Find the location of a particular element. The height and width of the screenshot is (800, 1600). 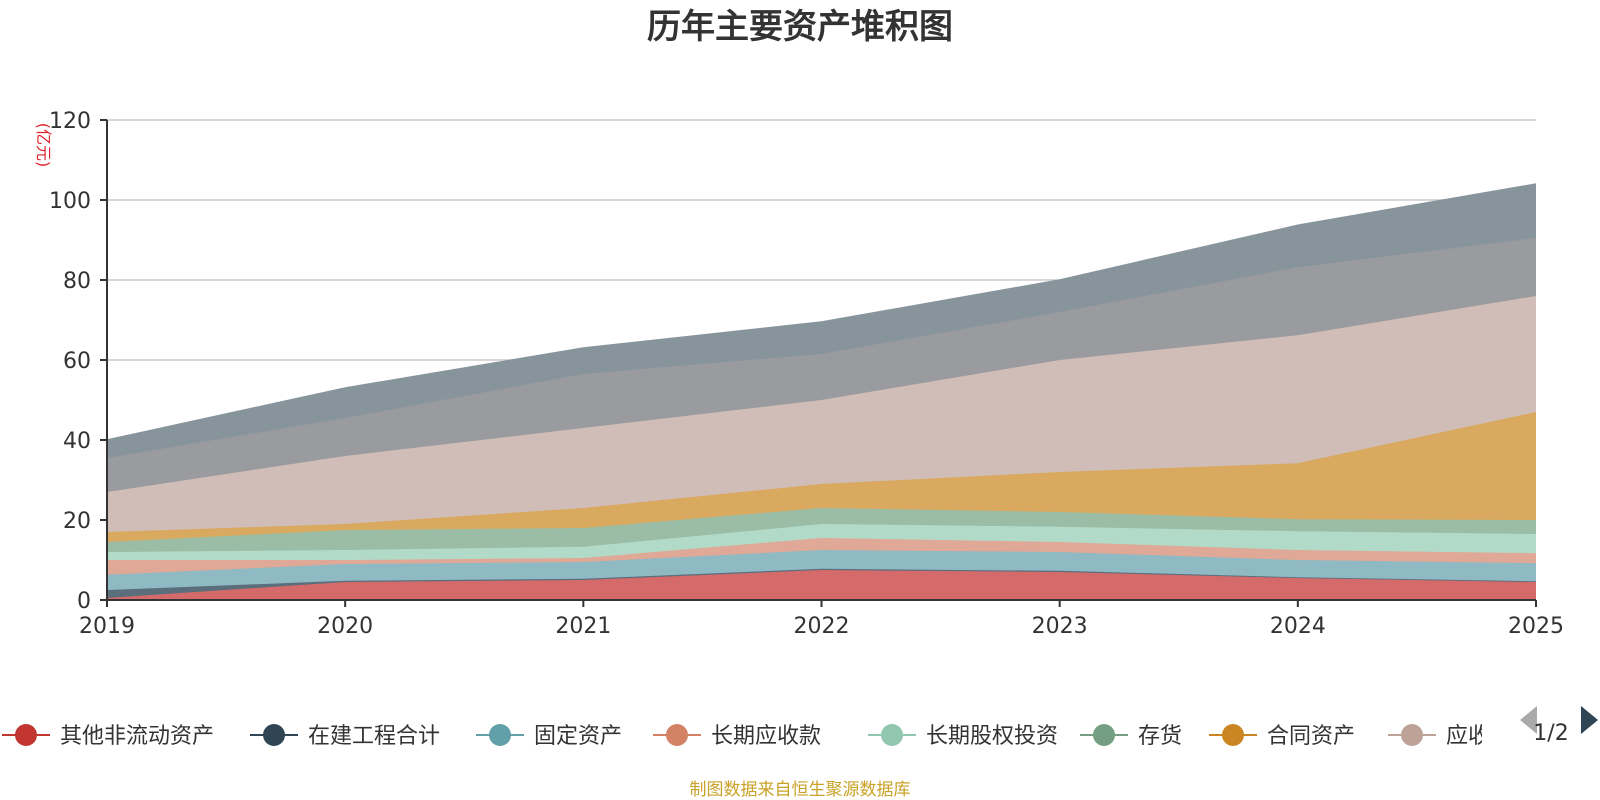

y-axis-unit-label: (亿元) is located at coordinates (43, 145).